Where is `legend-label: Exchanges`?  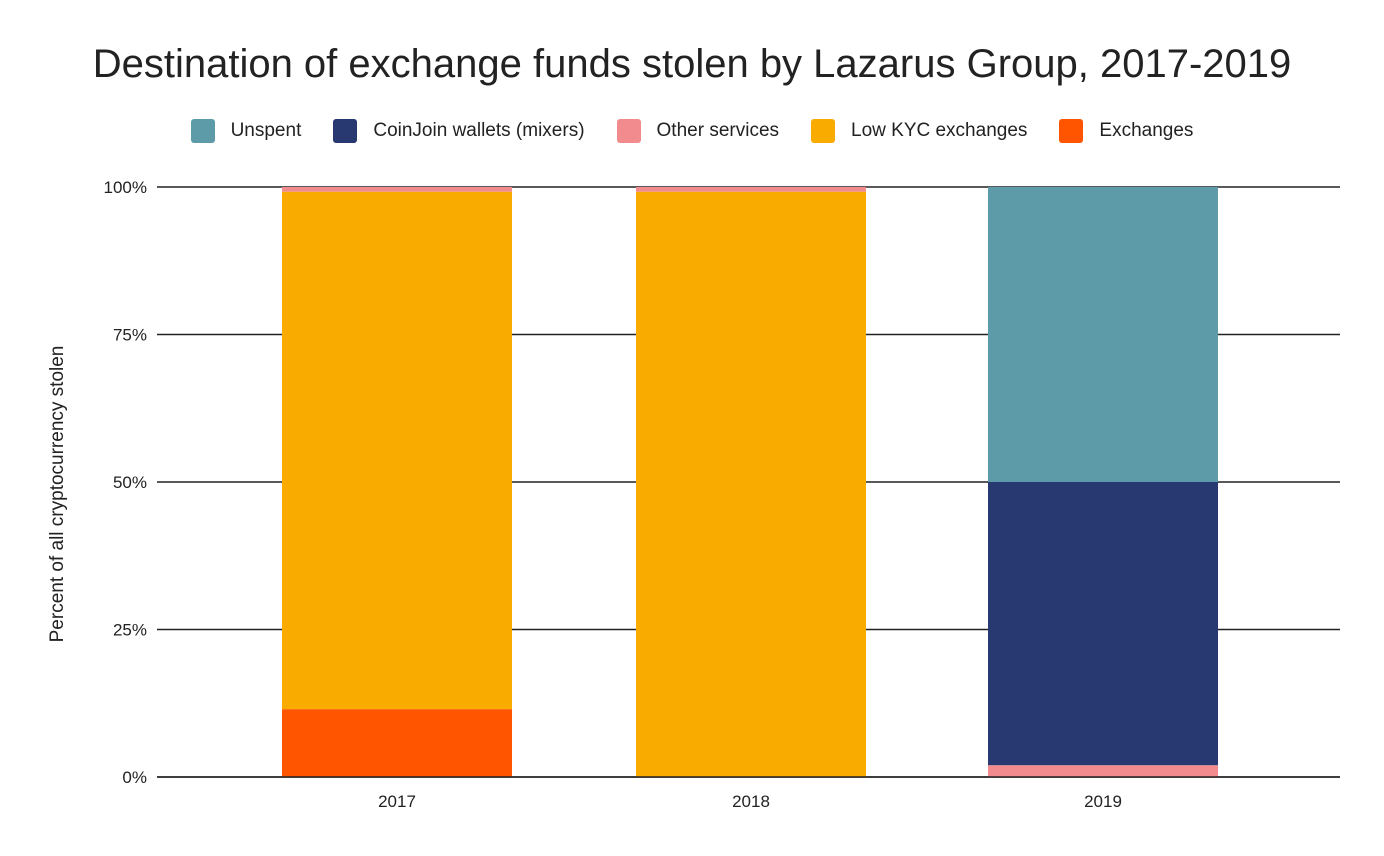
legend-label: Exchanges is located at coordinates (1146, 130).